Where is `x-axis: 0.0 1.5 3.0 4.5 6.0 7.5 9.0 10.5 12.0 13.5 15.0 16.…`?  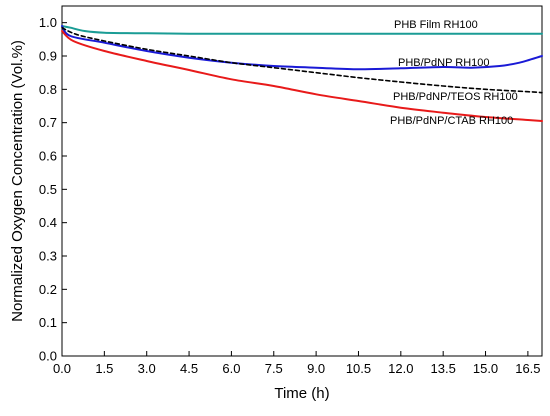
x-axis: 0.0 1.5 3.0 4.5 6.0 7.5 9.0 10.5 12.0 13.5 15.0 16.… is located at coordinates (297, 363).